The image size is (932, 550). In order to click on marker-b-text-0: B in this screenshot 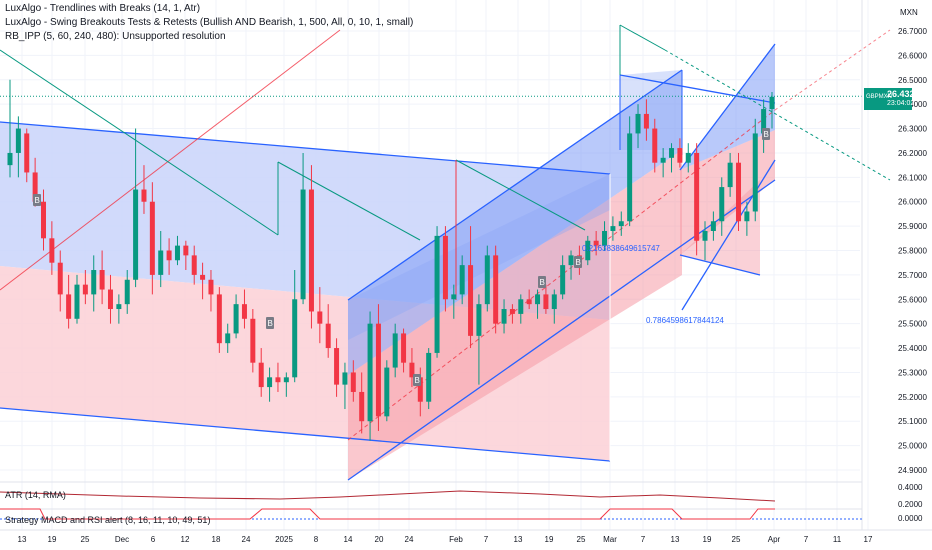, I will do `click(37, 200)`.